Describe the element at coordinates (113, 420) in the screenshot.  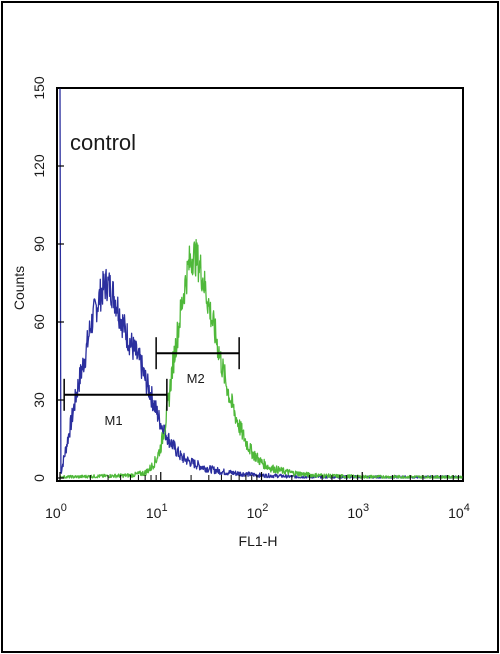
I see `marker-1-label: M1` at that location.